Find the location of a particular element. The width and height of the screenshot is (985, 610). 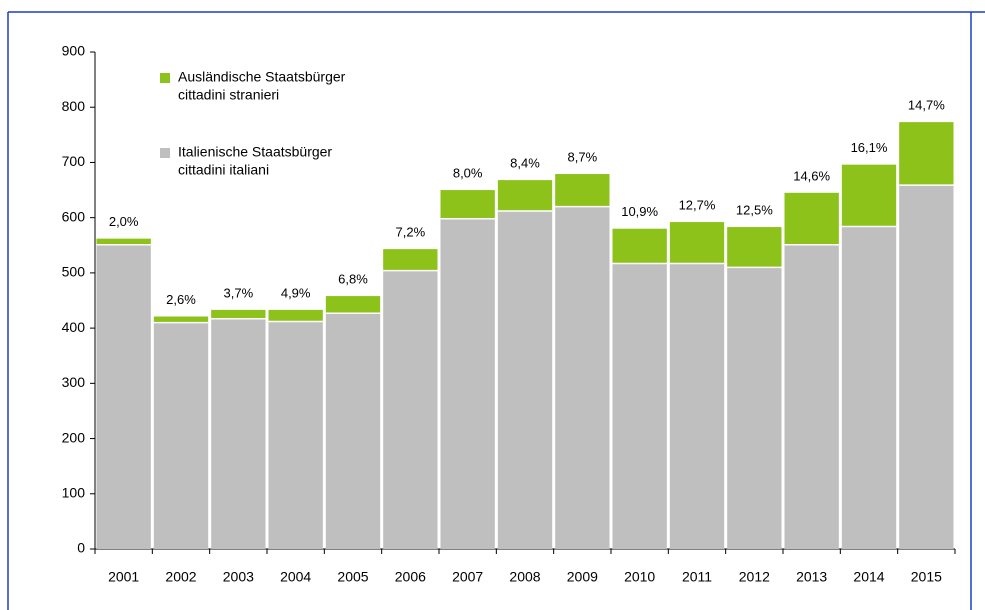

share-label: 8,0% is located at coordinates (468, 172).